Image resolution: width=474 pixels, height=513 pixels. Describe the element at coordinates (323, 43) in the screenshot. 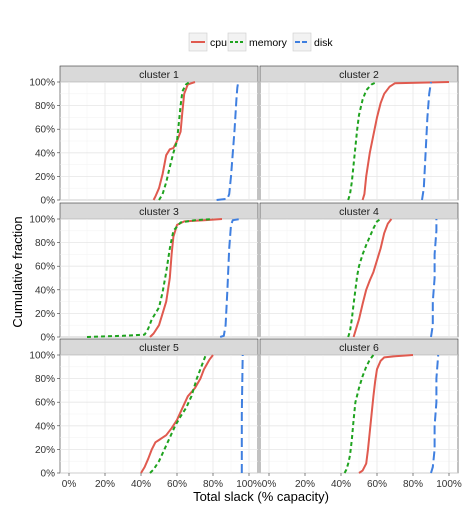

I see `legend-label: disk` at that location.